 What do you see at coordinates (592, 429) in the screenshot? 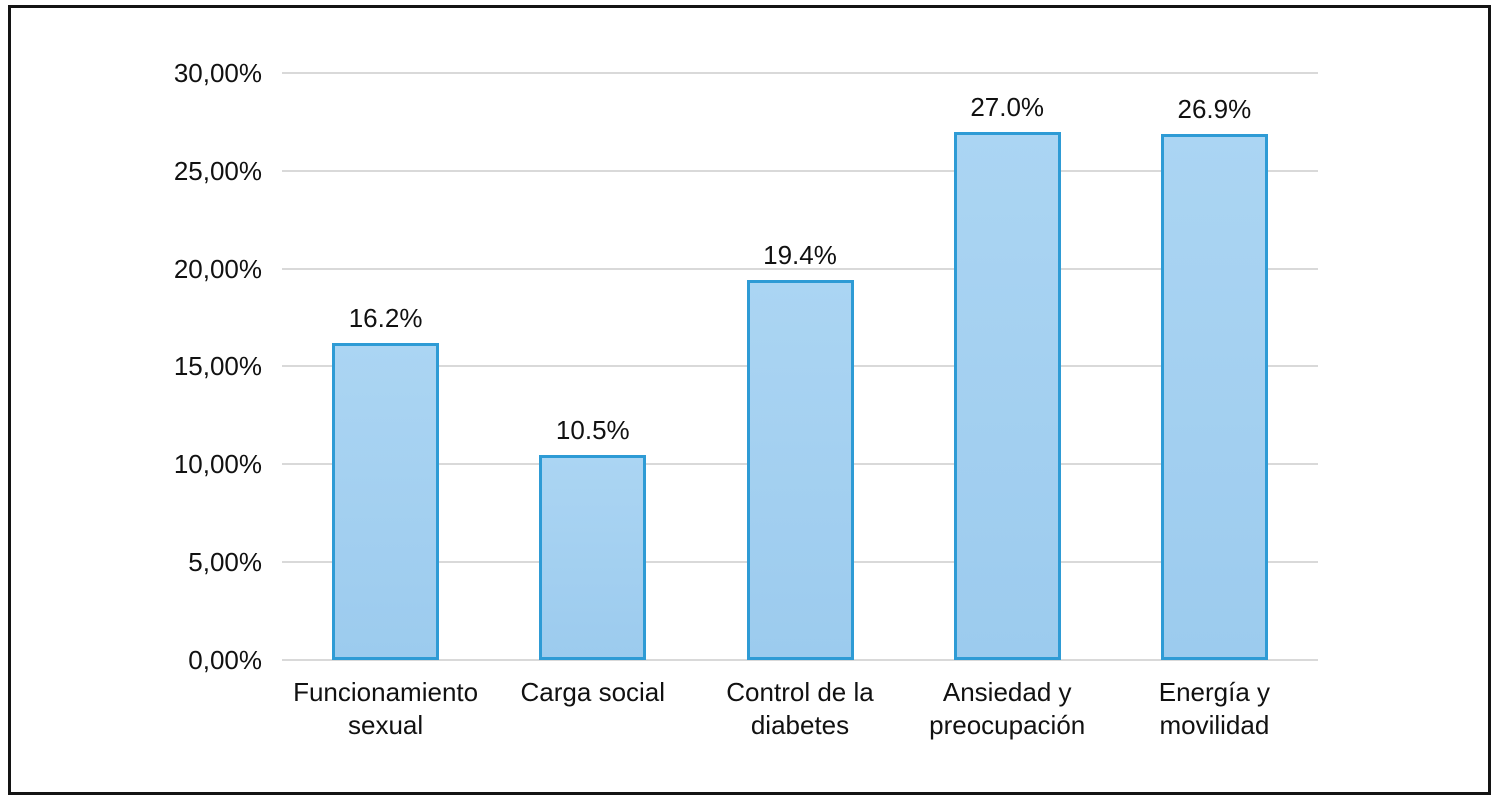
I see `bar-value-label: 10.5%` at bounding box center [592, 429].